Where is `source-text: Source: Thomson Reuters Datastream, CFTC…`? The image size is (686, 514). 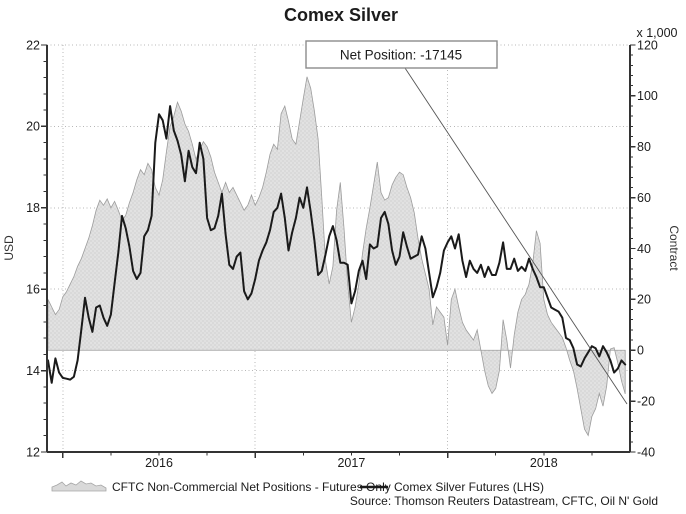
source-text: Source: Thomson Reuters Datastream, CFTC… is located at coordinates (504, 501).